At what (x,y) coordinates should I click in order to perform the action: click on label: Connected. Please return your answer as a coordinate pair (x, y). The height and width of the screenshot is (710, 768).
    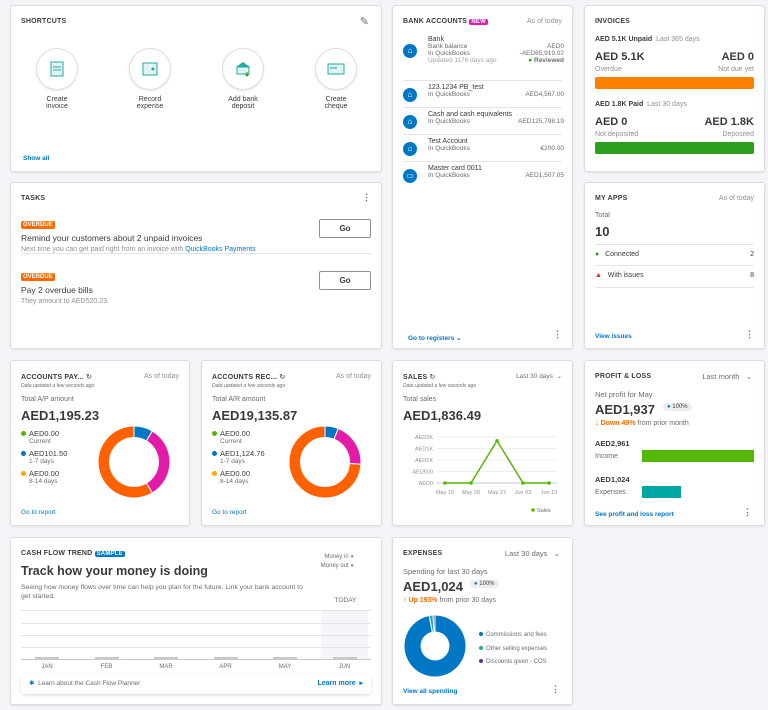
    Looking at the image, I should click on (622, 254).